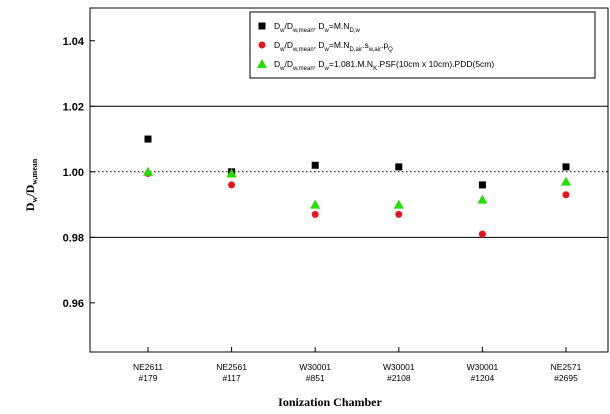  What do you see at coordinates (231, 367) in the screenshot?
I see `x-tick-label: NE2561` at bounding box center [231, 367].